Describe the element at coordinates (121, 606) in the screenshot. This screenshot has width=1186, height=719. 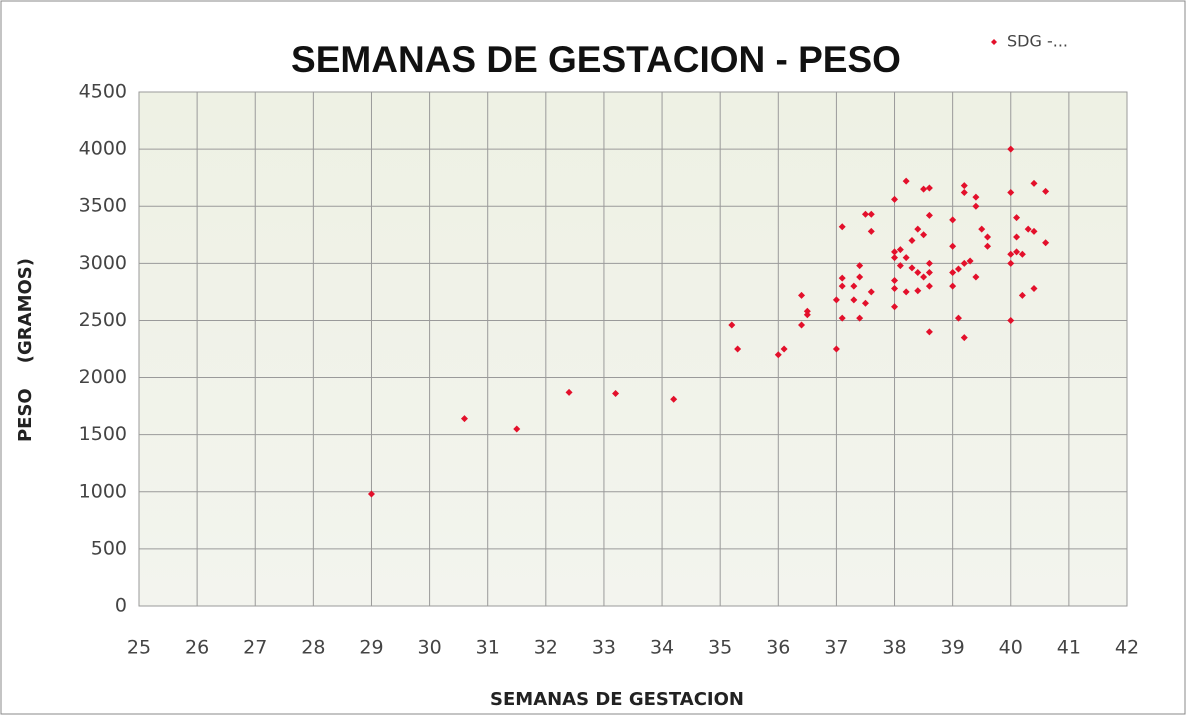
I see `y-tick-label: 0` at that location.